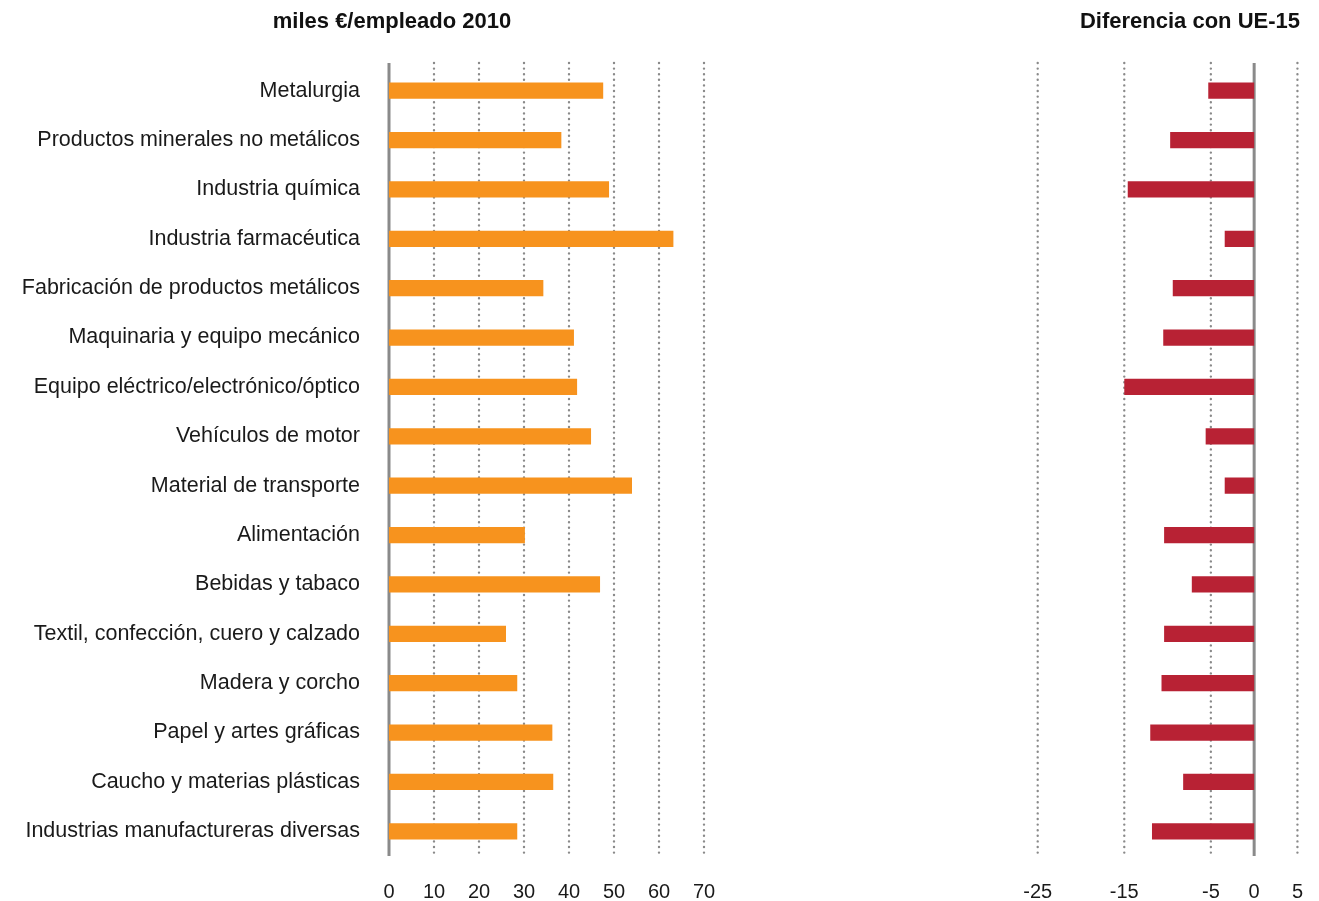 Image resolution: width=1319 pixels, height=901 pixels. I want to click on x-tick-label: 50, so click(614, 890).